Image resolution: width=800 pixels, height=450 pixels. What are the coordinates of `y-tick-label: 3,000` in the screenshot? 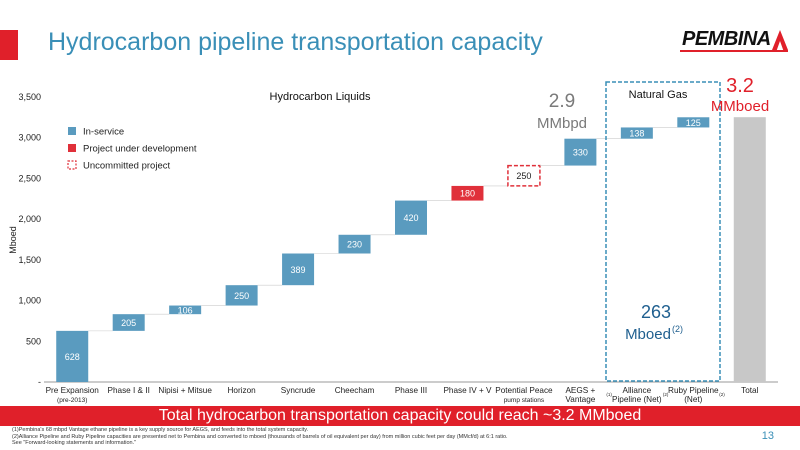 It's located at (29, 138).